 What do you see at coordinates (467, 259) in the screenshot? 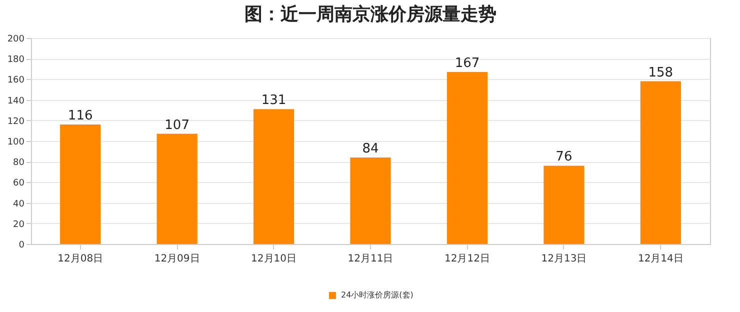
I see `x-tick-label: 12月12日` at bounding box center [467, 259].